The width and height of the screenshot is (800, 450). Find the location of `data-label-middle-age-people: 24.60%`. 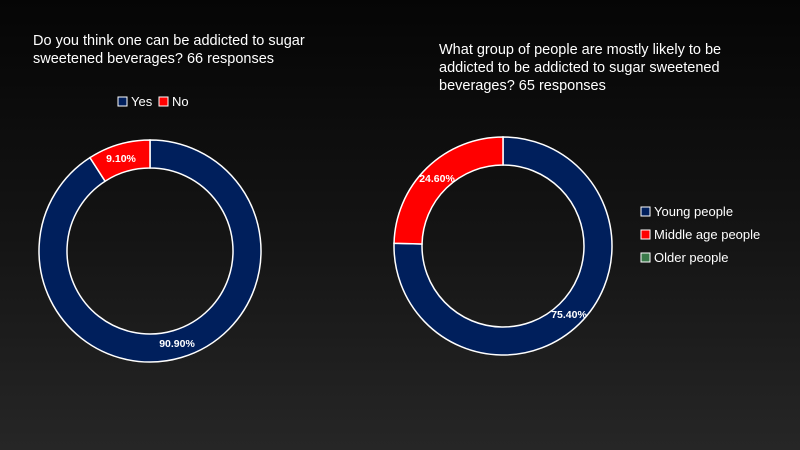

data-label-middle-age-people: 24.60% is located at coordinates (437, 179).